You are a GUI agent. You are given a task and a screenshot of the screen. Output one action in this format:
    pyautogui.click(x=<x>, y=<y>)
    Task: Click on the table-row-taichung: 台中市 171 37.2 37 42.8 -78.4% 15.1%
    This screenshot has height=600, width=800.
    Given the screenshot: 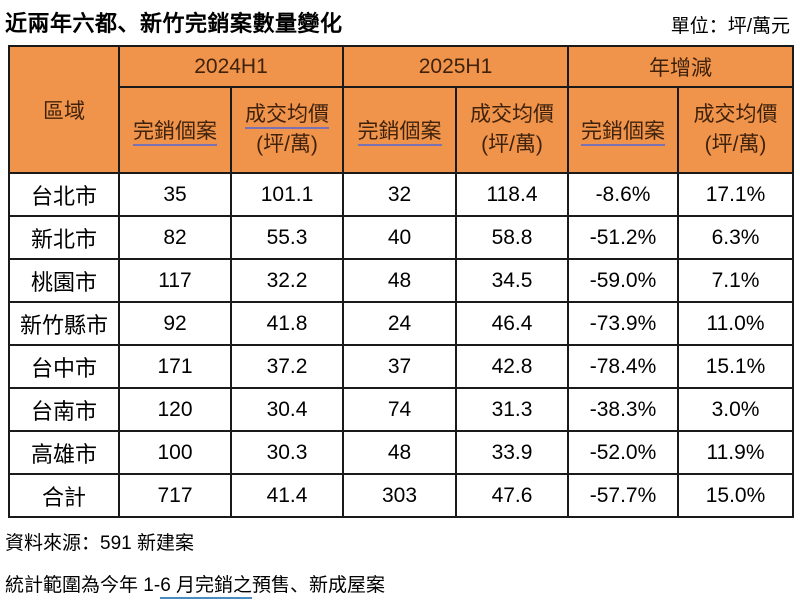 What is the action you would take?
    pyautogui.click(x=401, y=366)
    